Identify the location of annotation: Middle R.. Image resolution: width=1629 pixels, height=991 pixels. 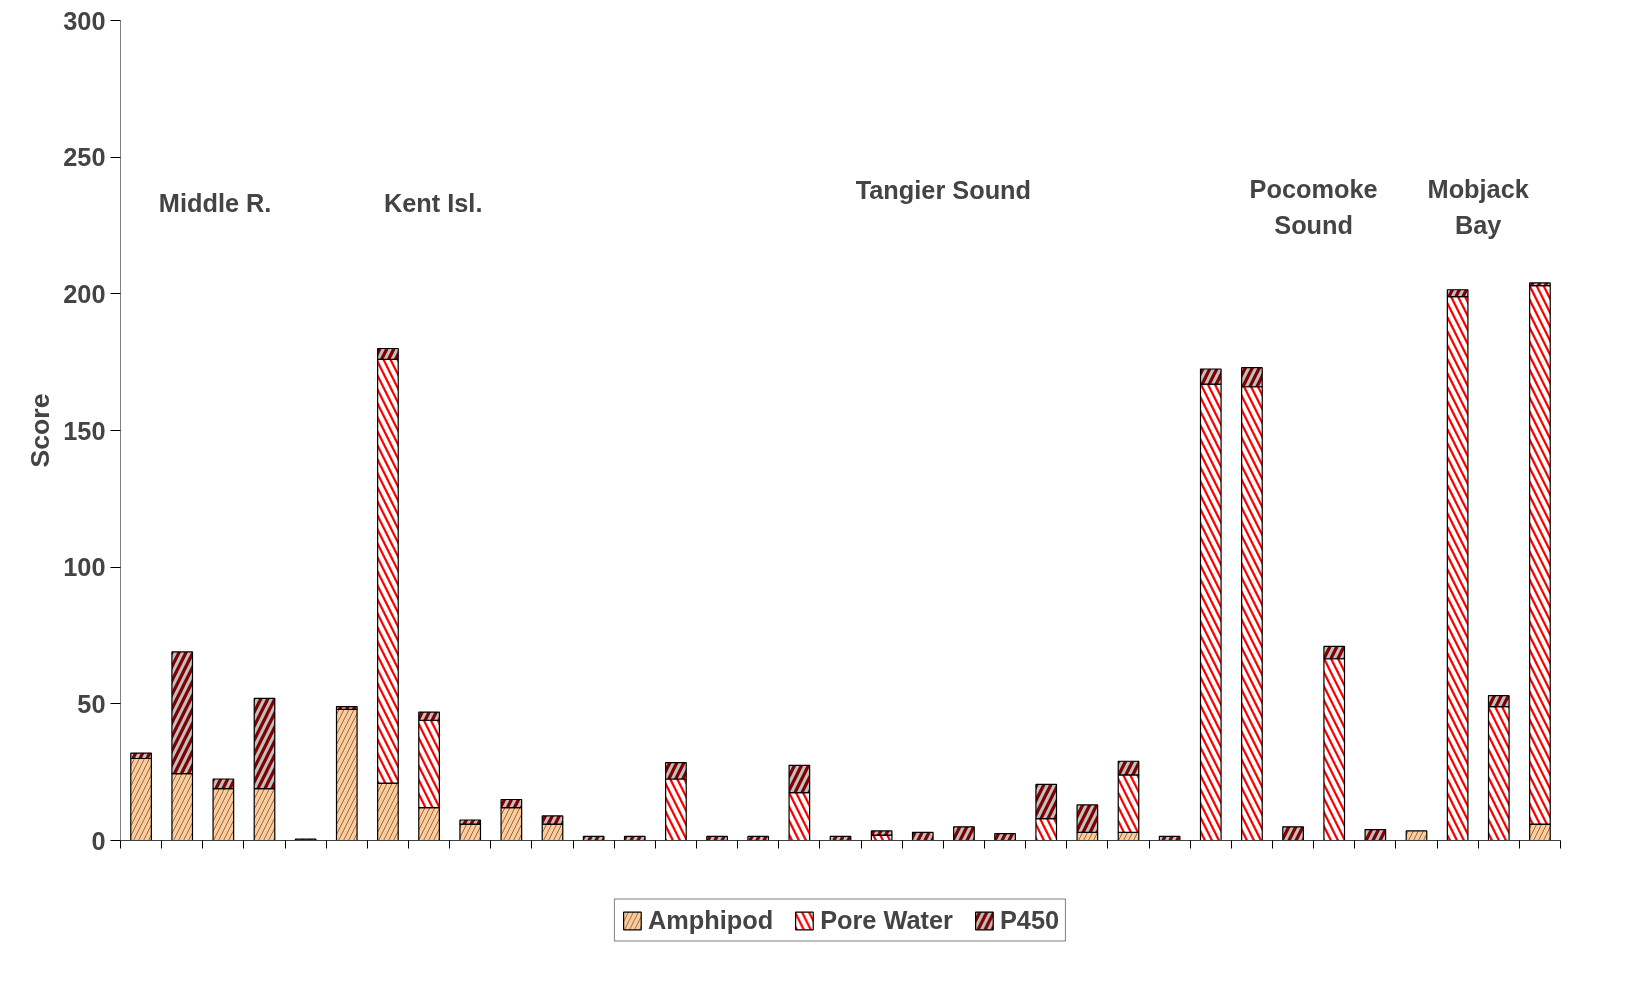
(215, 203).